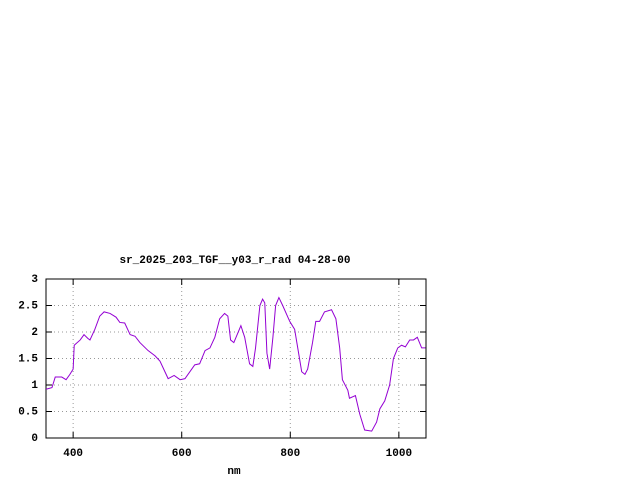 The height and width of the screenshot is (480, 640). Describe the element at coordinates (28, 306) in the screenshot. I see `y-tick-label: 2.5` at that location.